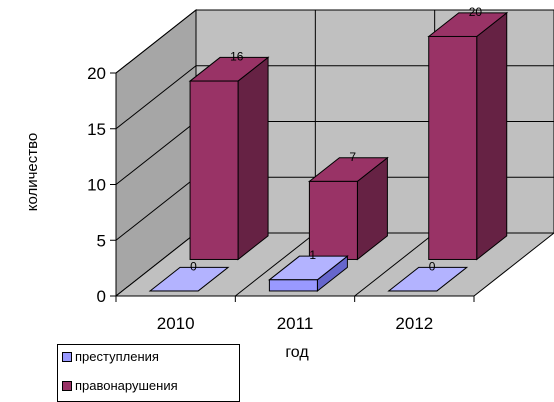  Describe the element at coordinates (476, 12) in the screenshot. I see `data-label: 20` at that location.